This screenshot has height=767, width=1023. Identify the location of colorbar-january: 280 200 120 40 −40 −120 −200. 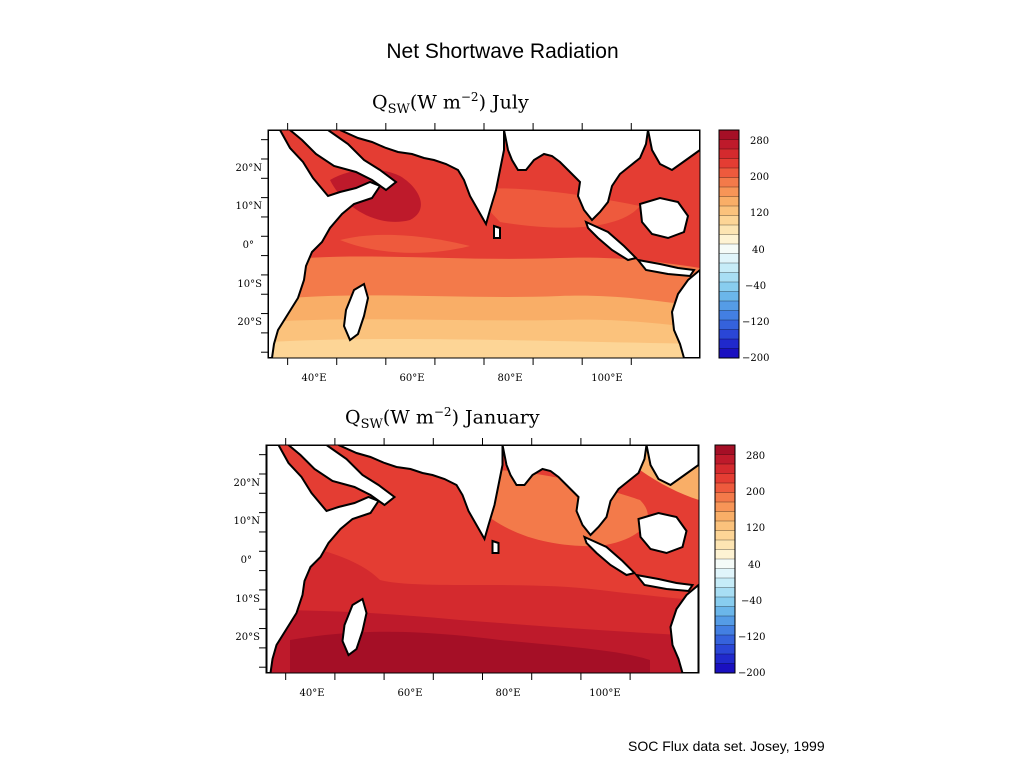
(739, 561).